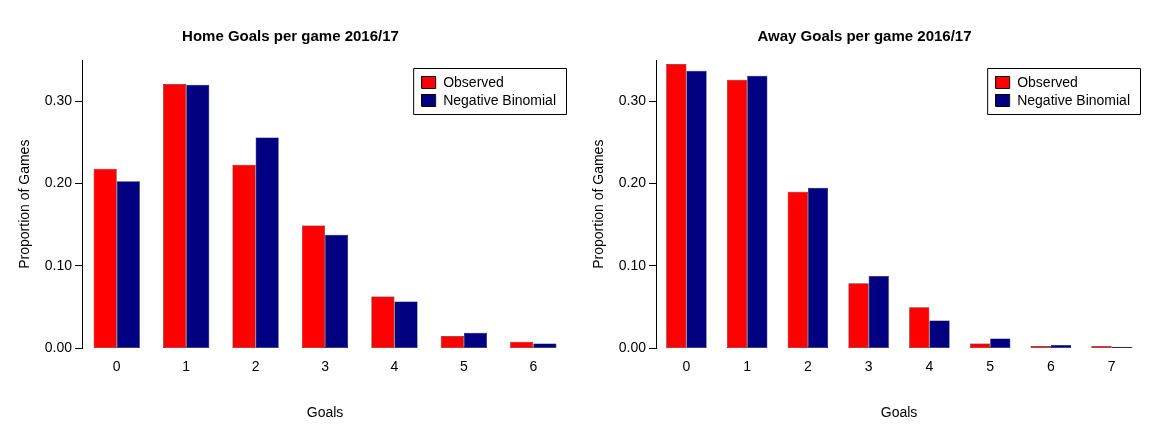  I want to click on x-tick-label: 7, so click(1111, 365).